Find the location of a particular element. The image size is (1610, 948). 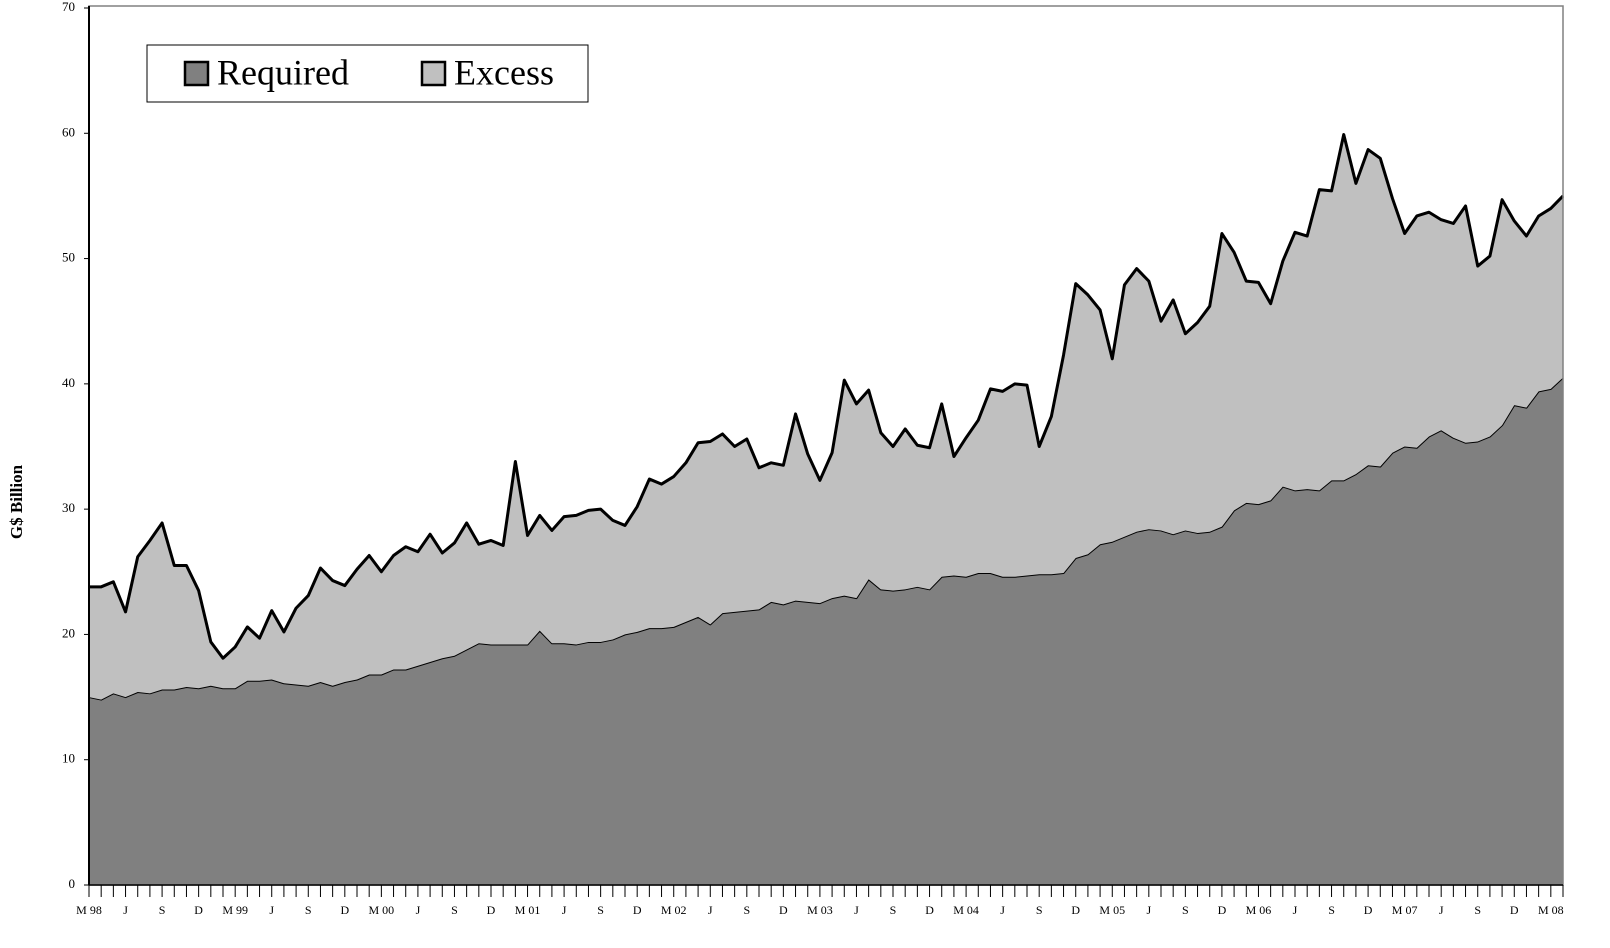

y-tick-label: 40 is located at coordinates (68, 382).